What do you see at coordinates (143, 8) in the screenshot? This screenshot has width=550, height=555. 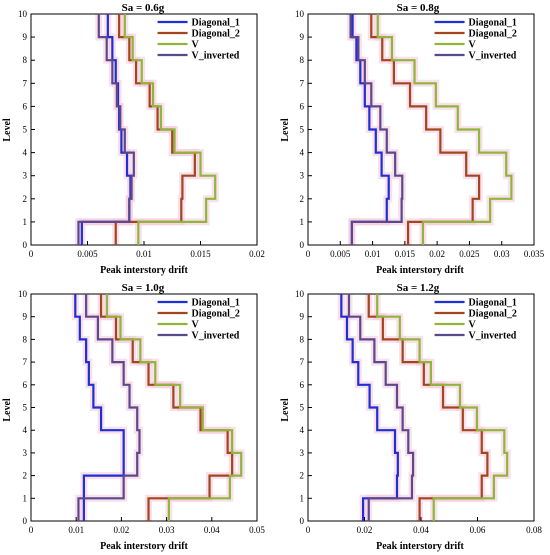 I see `chart-title: Sa = 0.6g` at bounding box center [143, 8].